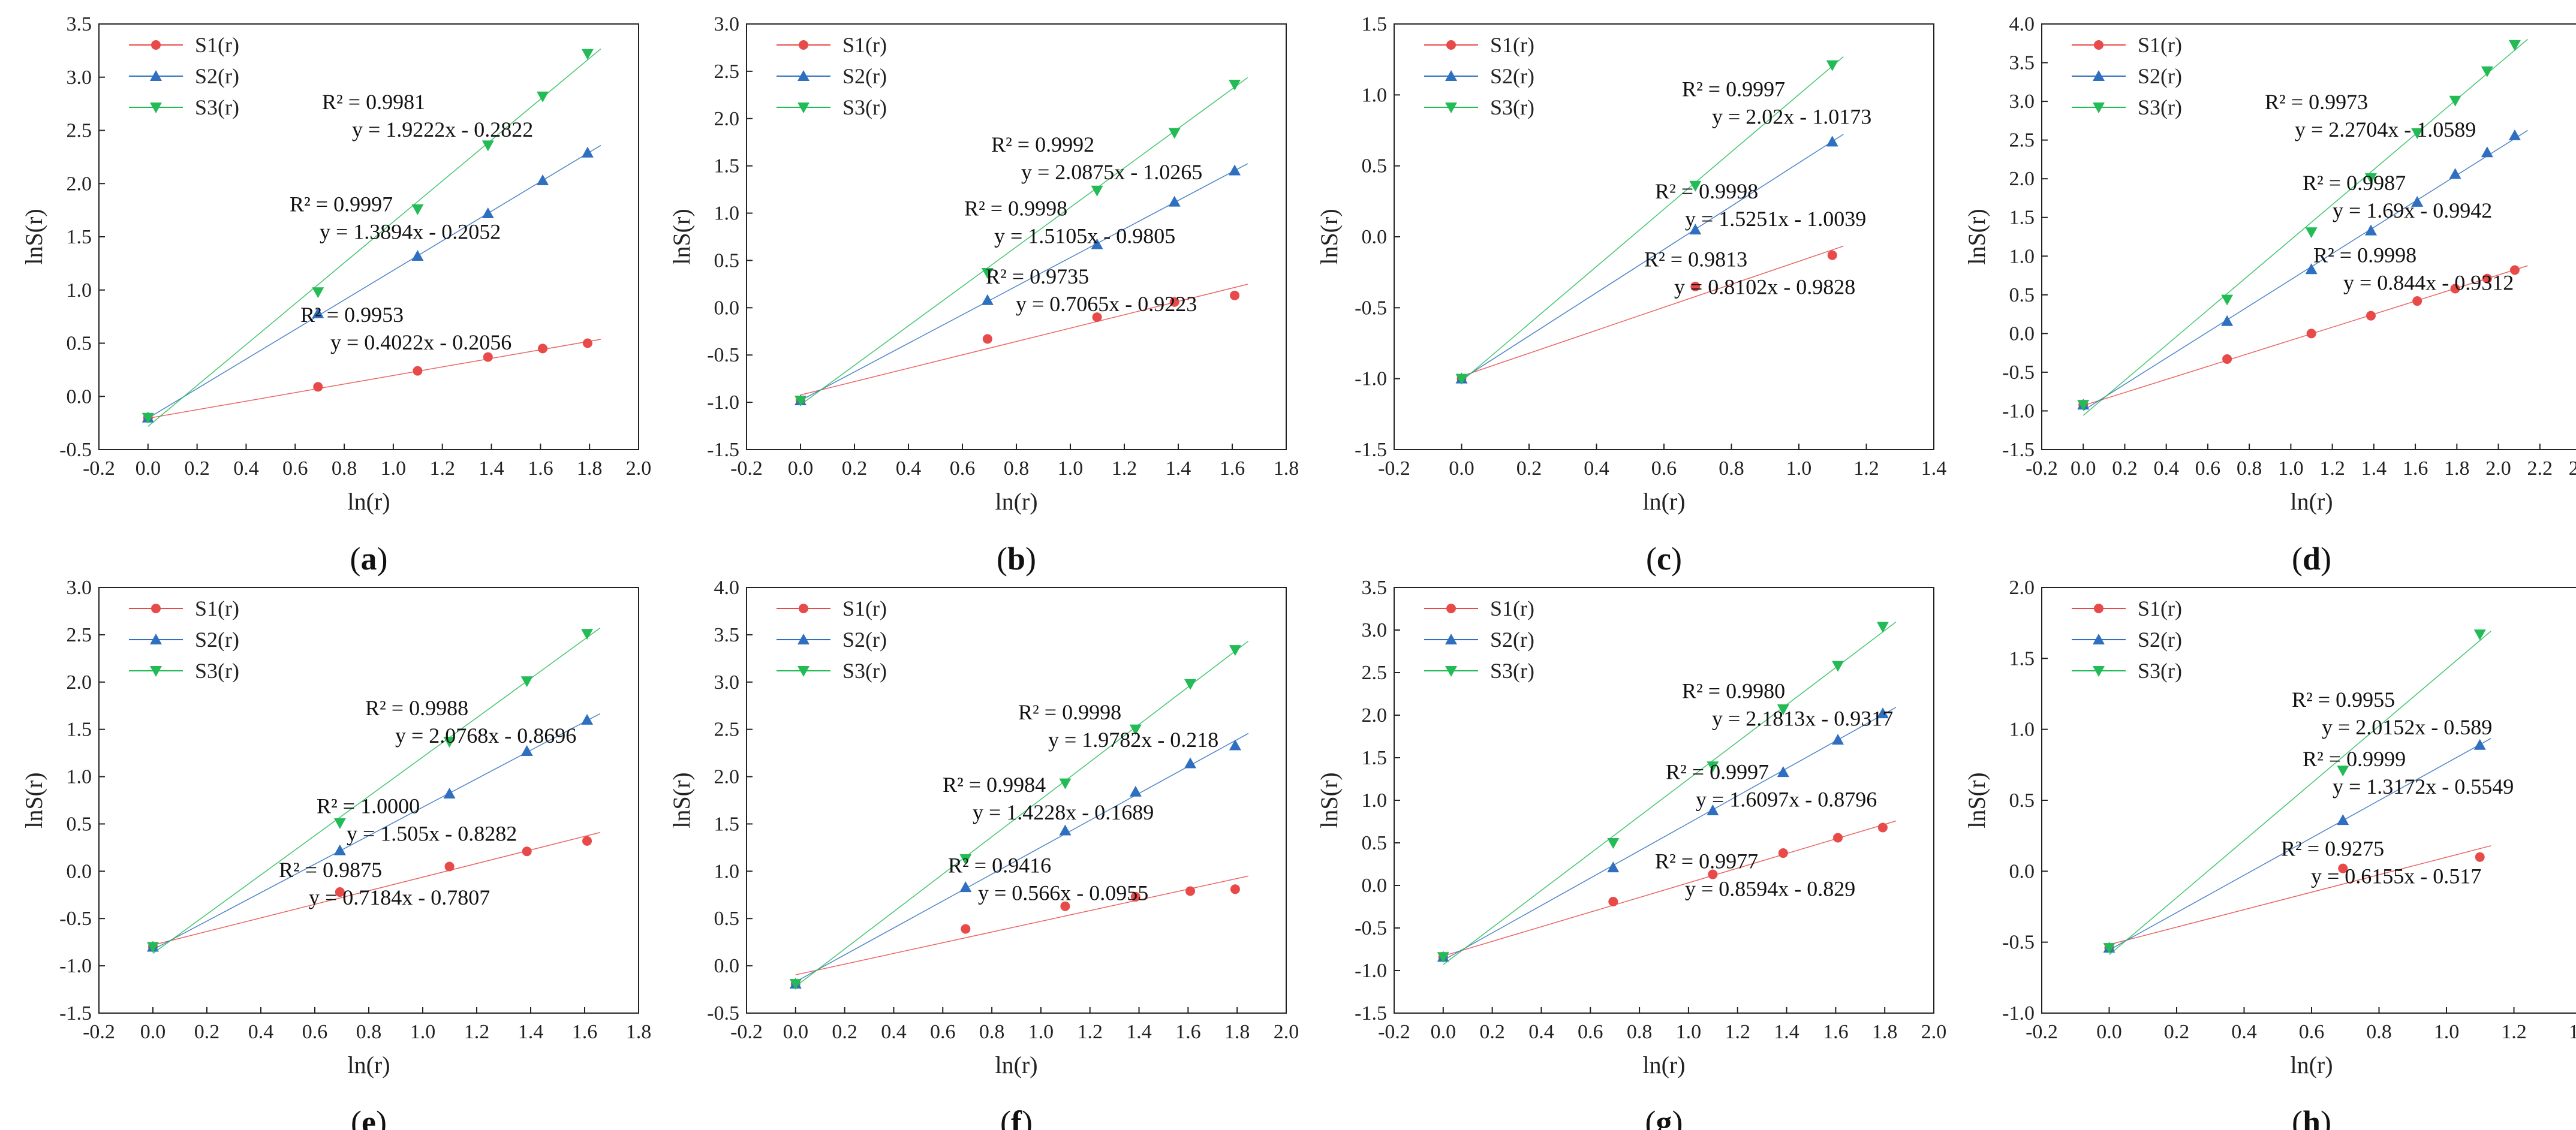  Describe the element at coordinates (1124, 468) in the screenshot. I see `x-tick-label: 1.2` at that location.